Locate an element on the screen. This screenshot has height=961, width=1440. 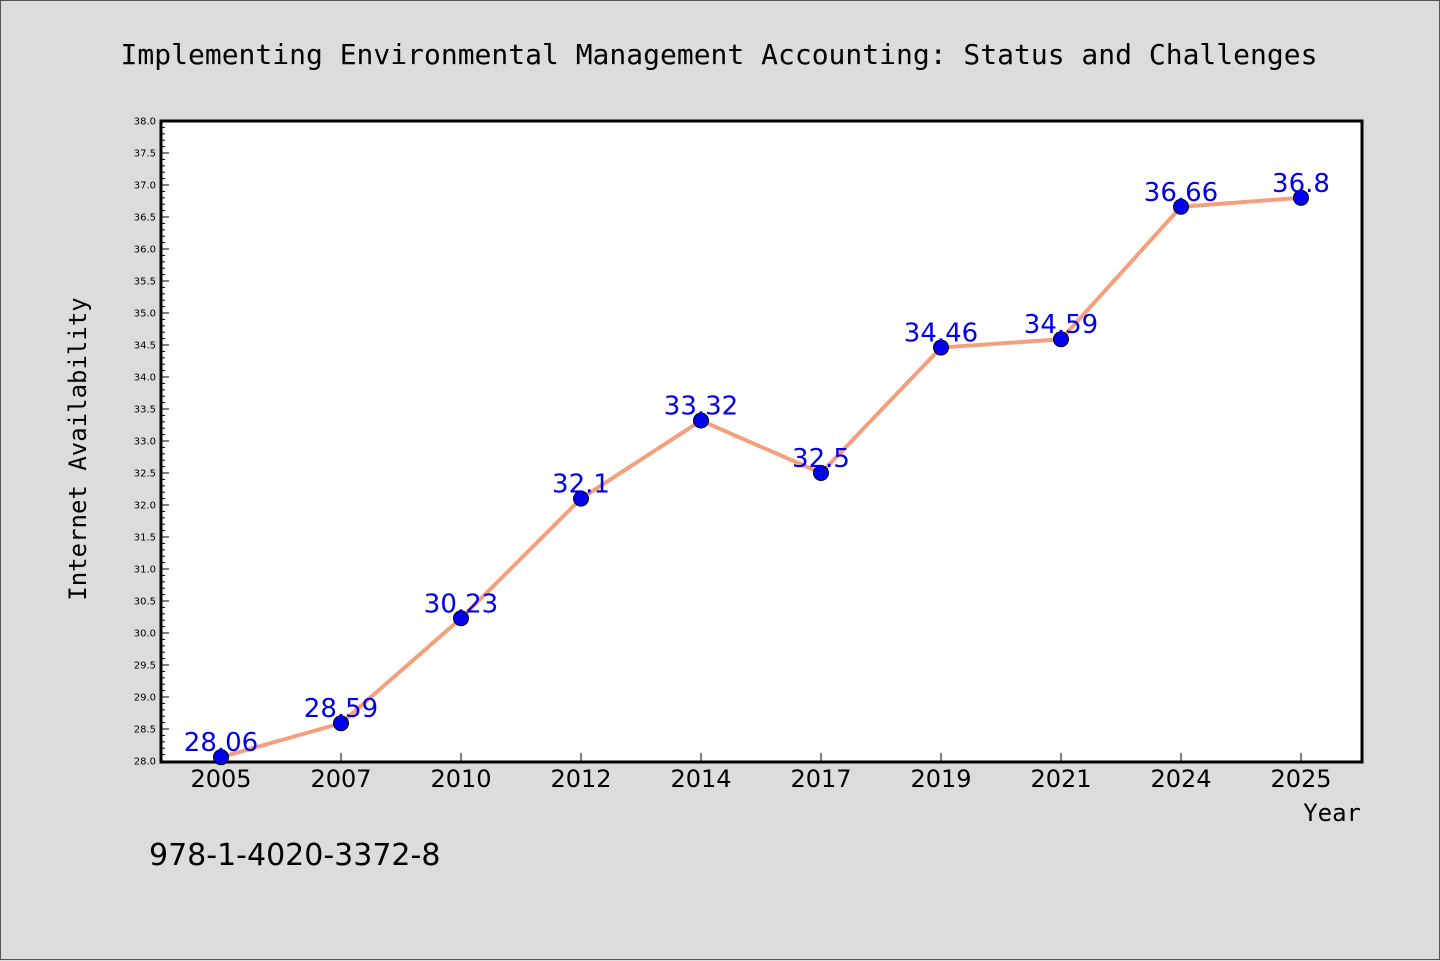
y-tick-label: 29.0 is located at coordinates (145, 698).